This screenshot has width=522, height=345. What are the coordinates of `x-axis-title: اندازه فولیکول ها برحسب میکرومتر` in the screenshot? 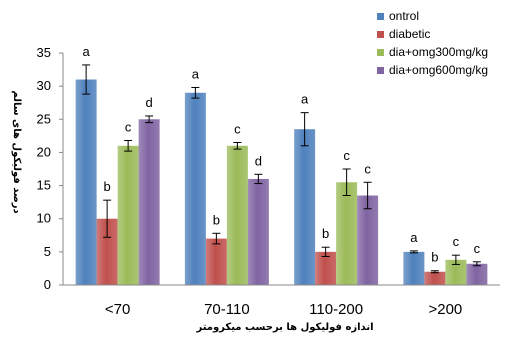 It's located at (284, 327).